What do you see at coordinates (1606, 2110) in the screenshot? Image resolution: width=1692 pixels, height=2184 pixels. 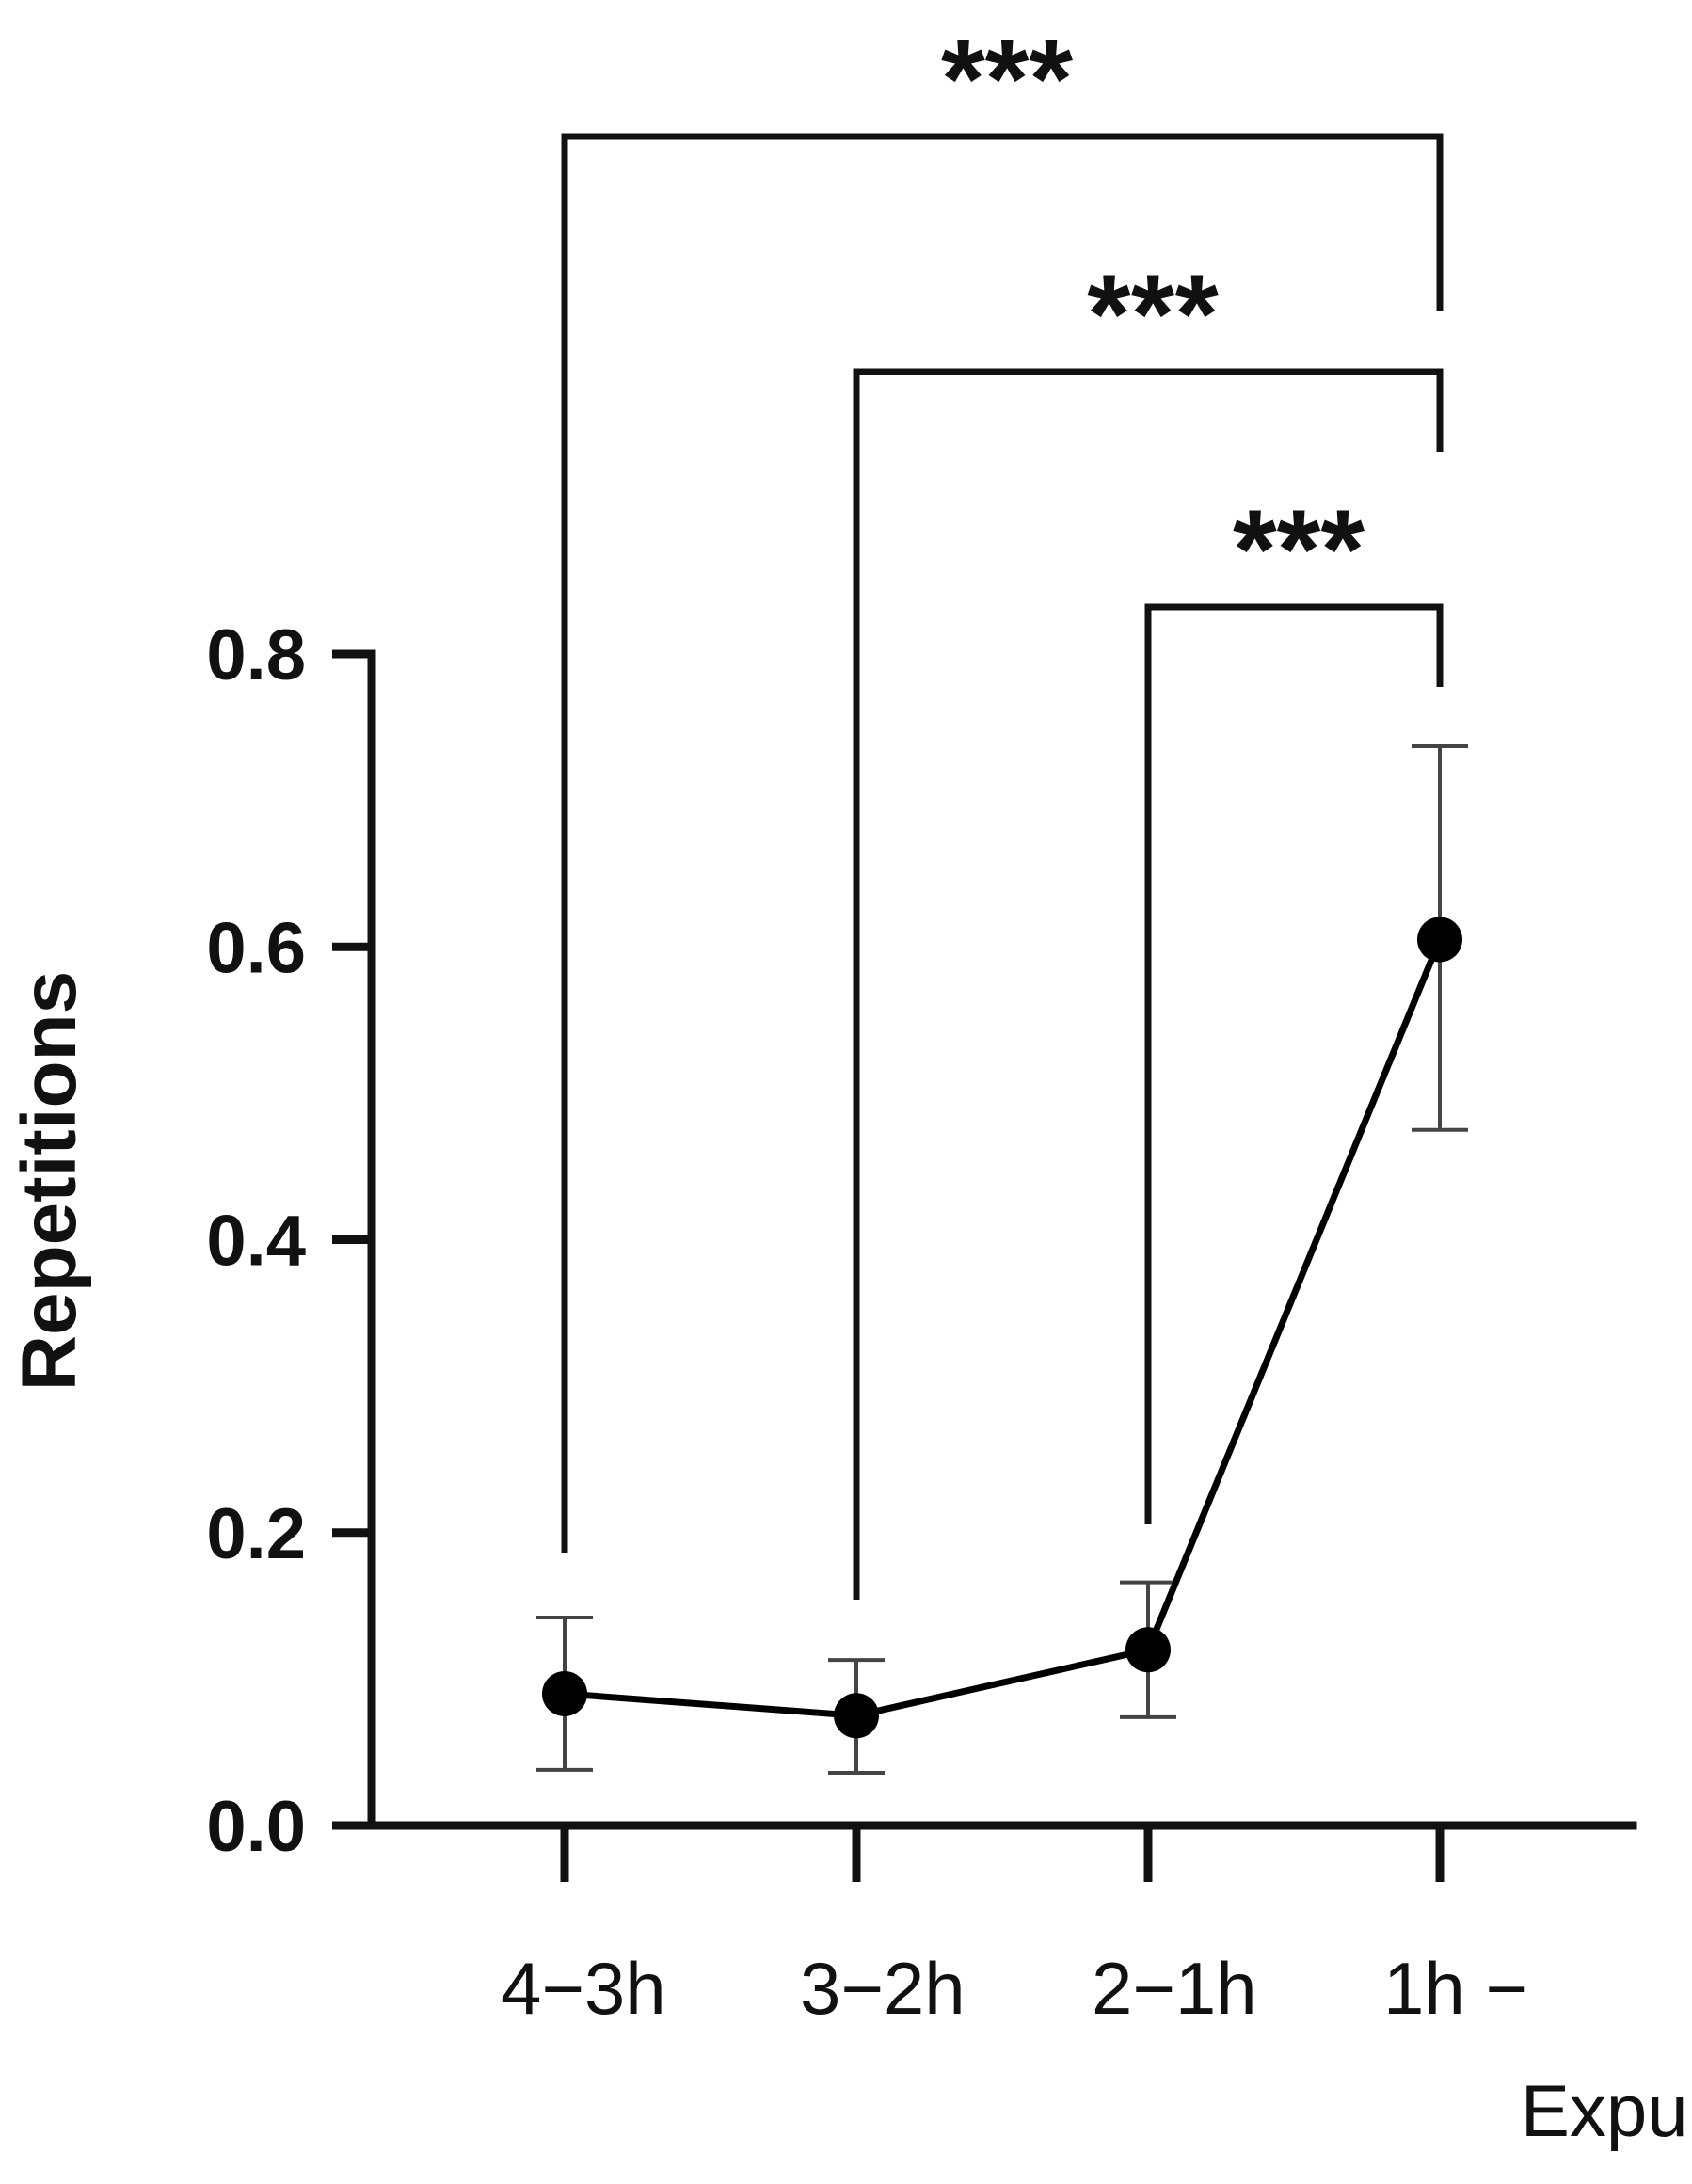 I see `x-tick-label-line2: Expulsion` at bounding box center [1606, 2110].